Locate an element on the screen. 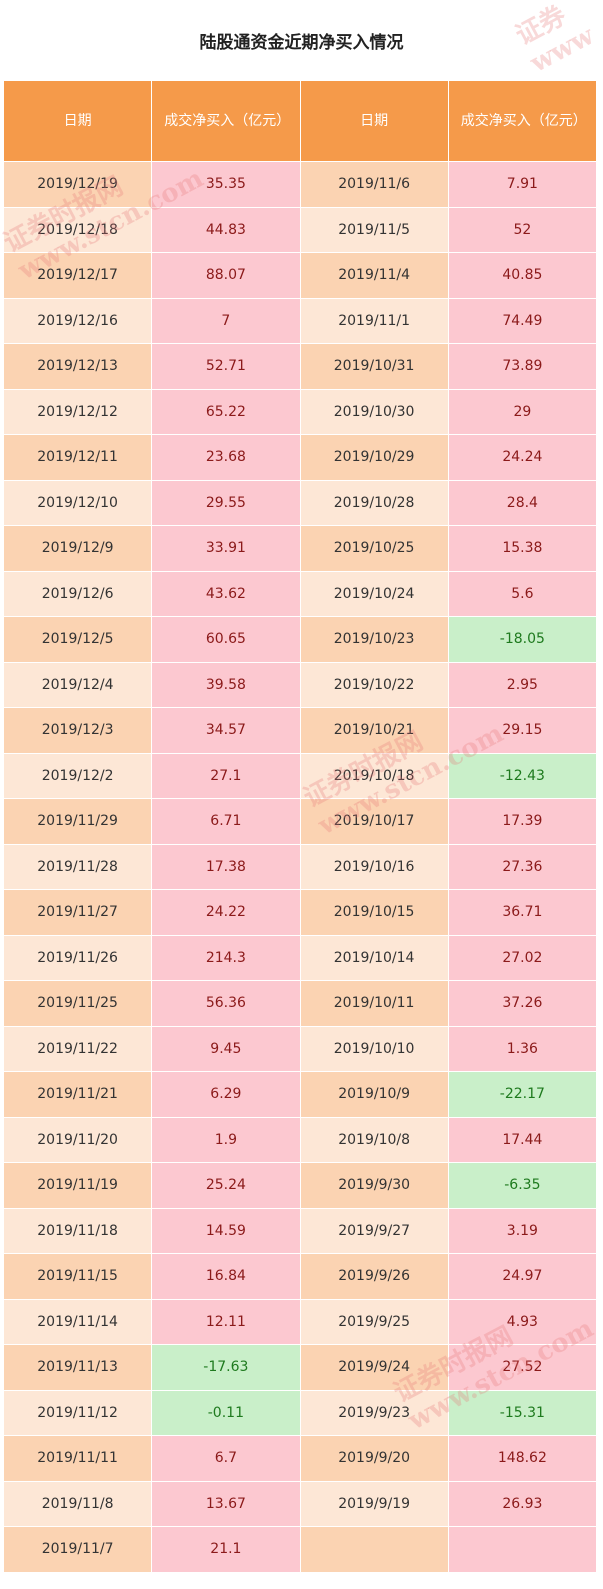 The image size is (603, 1589). netbuy-cell: -12.43 is located at coordinates (522, 775).